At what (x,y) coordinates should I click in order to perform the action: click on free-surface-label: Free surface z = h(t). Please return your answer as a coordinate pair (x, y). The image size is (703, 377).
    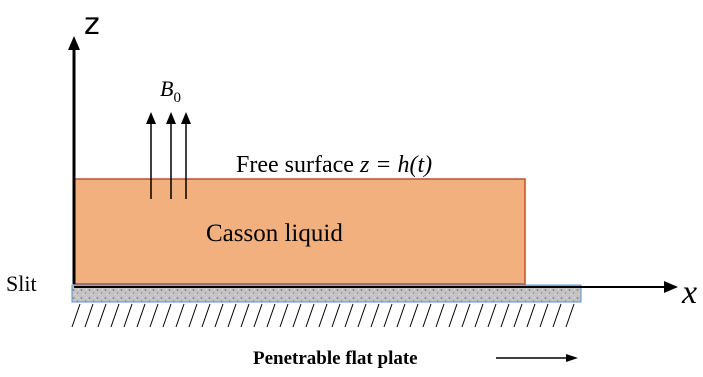
    Looking at the image, I should click on (334, 165).